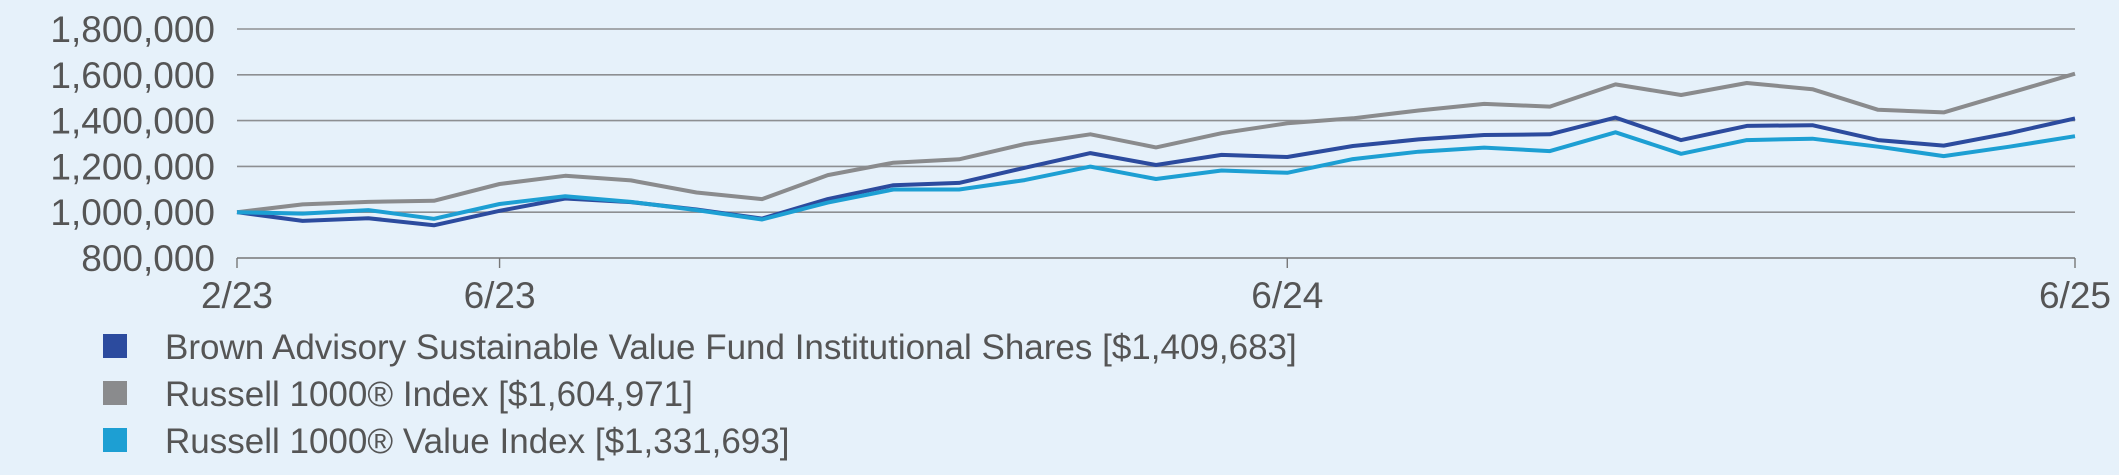 The image size is (2119, 475). I want to click on x-tick-label: 2/23, so click(237, 295).